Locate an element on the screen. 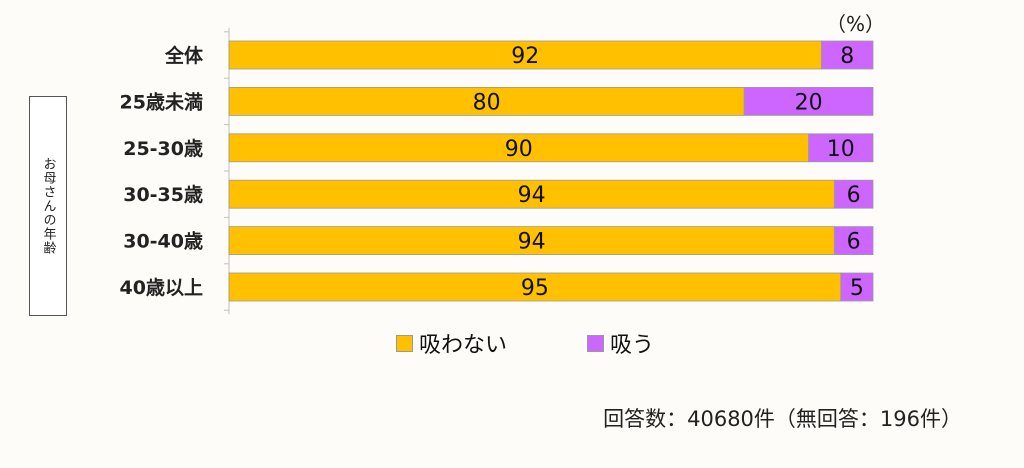  category-label: 全体 is located at coordinates (184, 55).